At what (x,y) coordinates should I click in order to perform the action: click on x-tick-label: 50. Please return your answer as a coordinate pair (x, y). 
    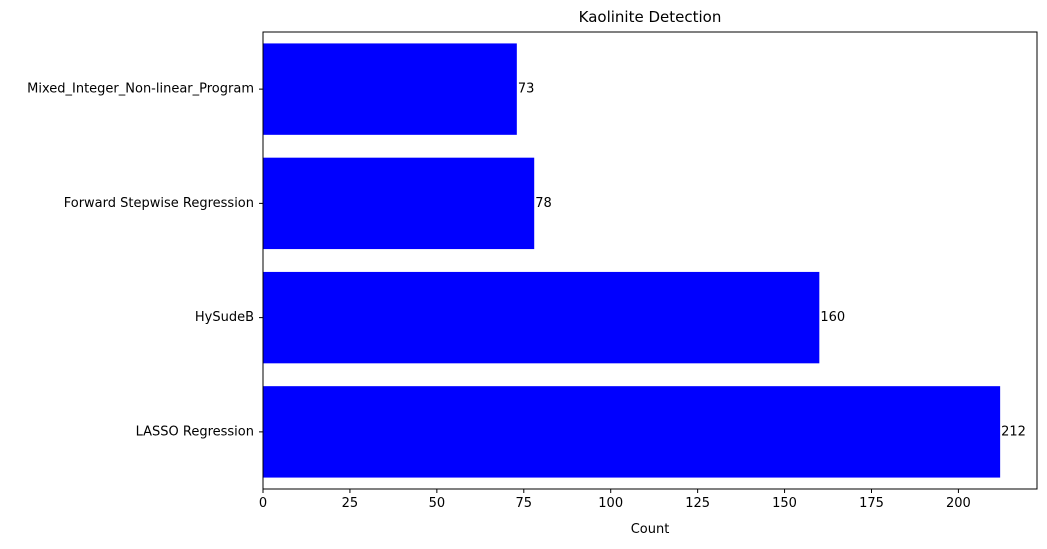
    Looking at the image, I should click on (437, 503).